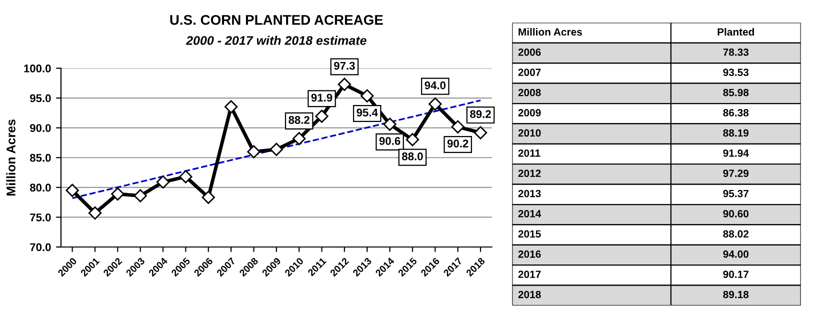 The image size is (813, 325). Describe the element at coordinates (550, 32) in the screenshot. I see `text: Million Acres` at that location.